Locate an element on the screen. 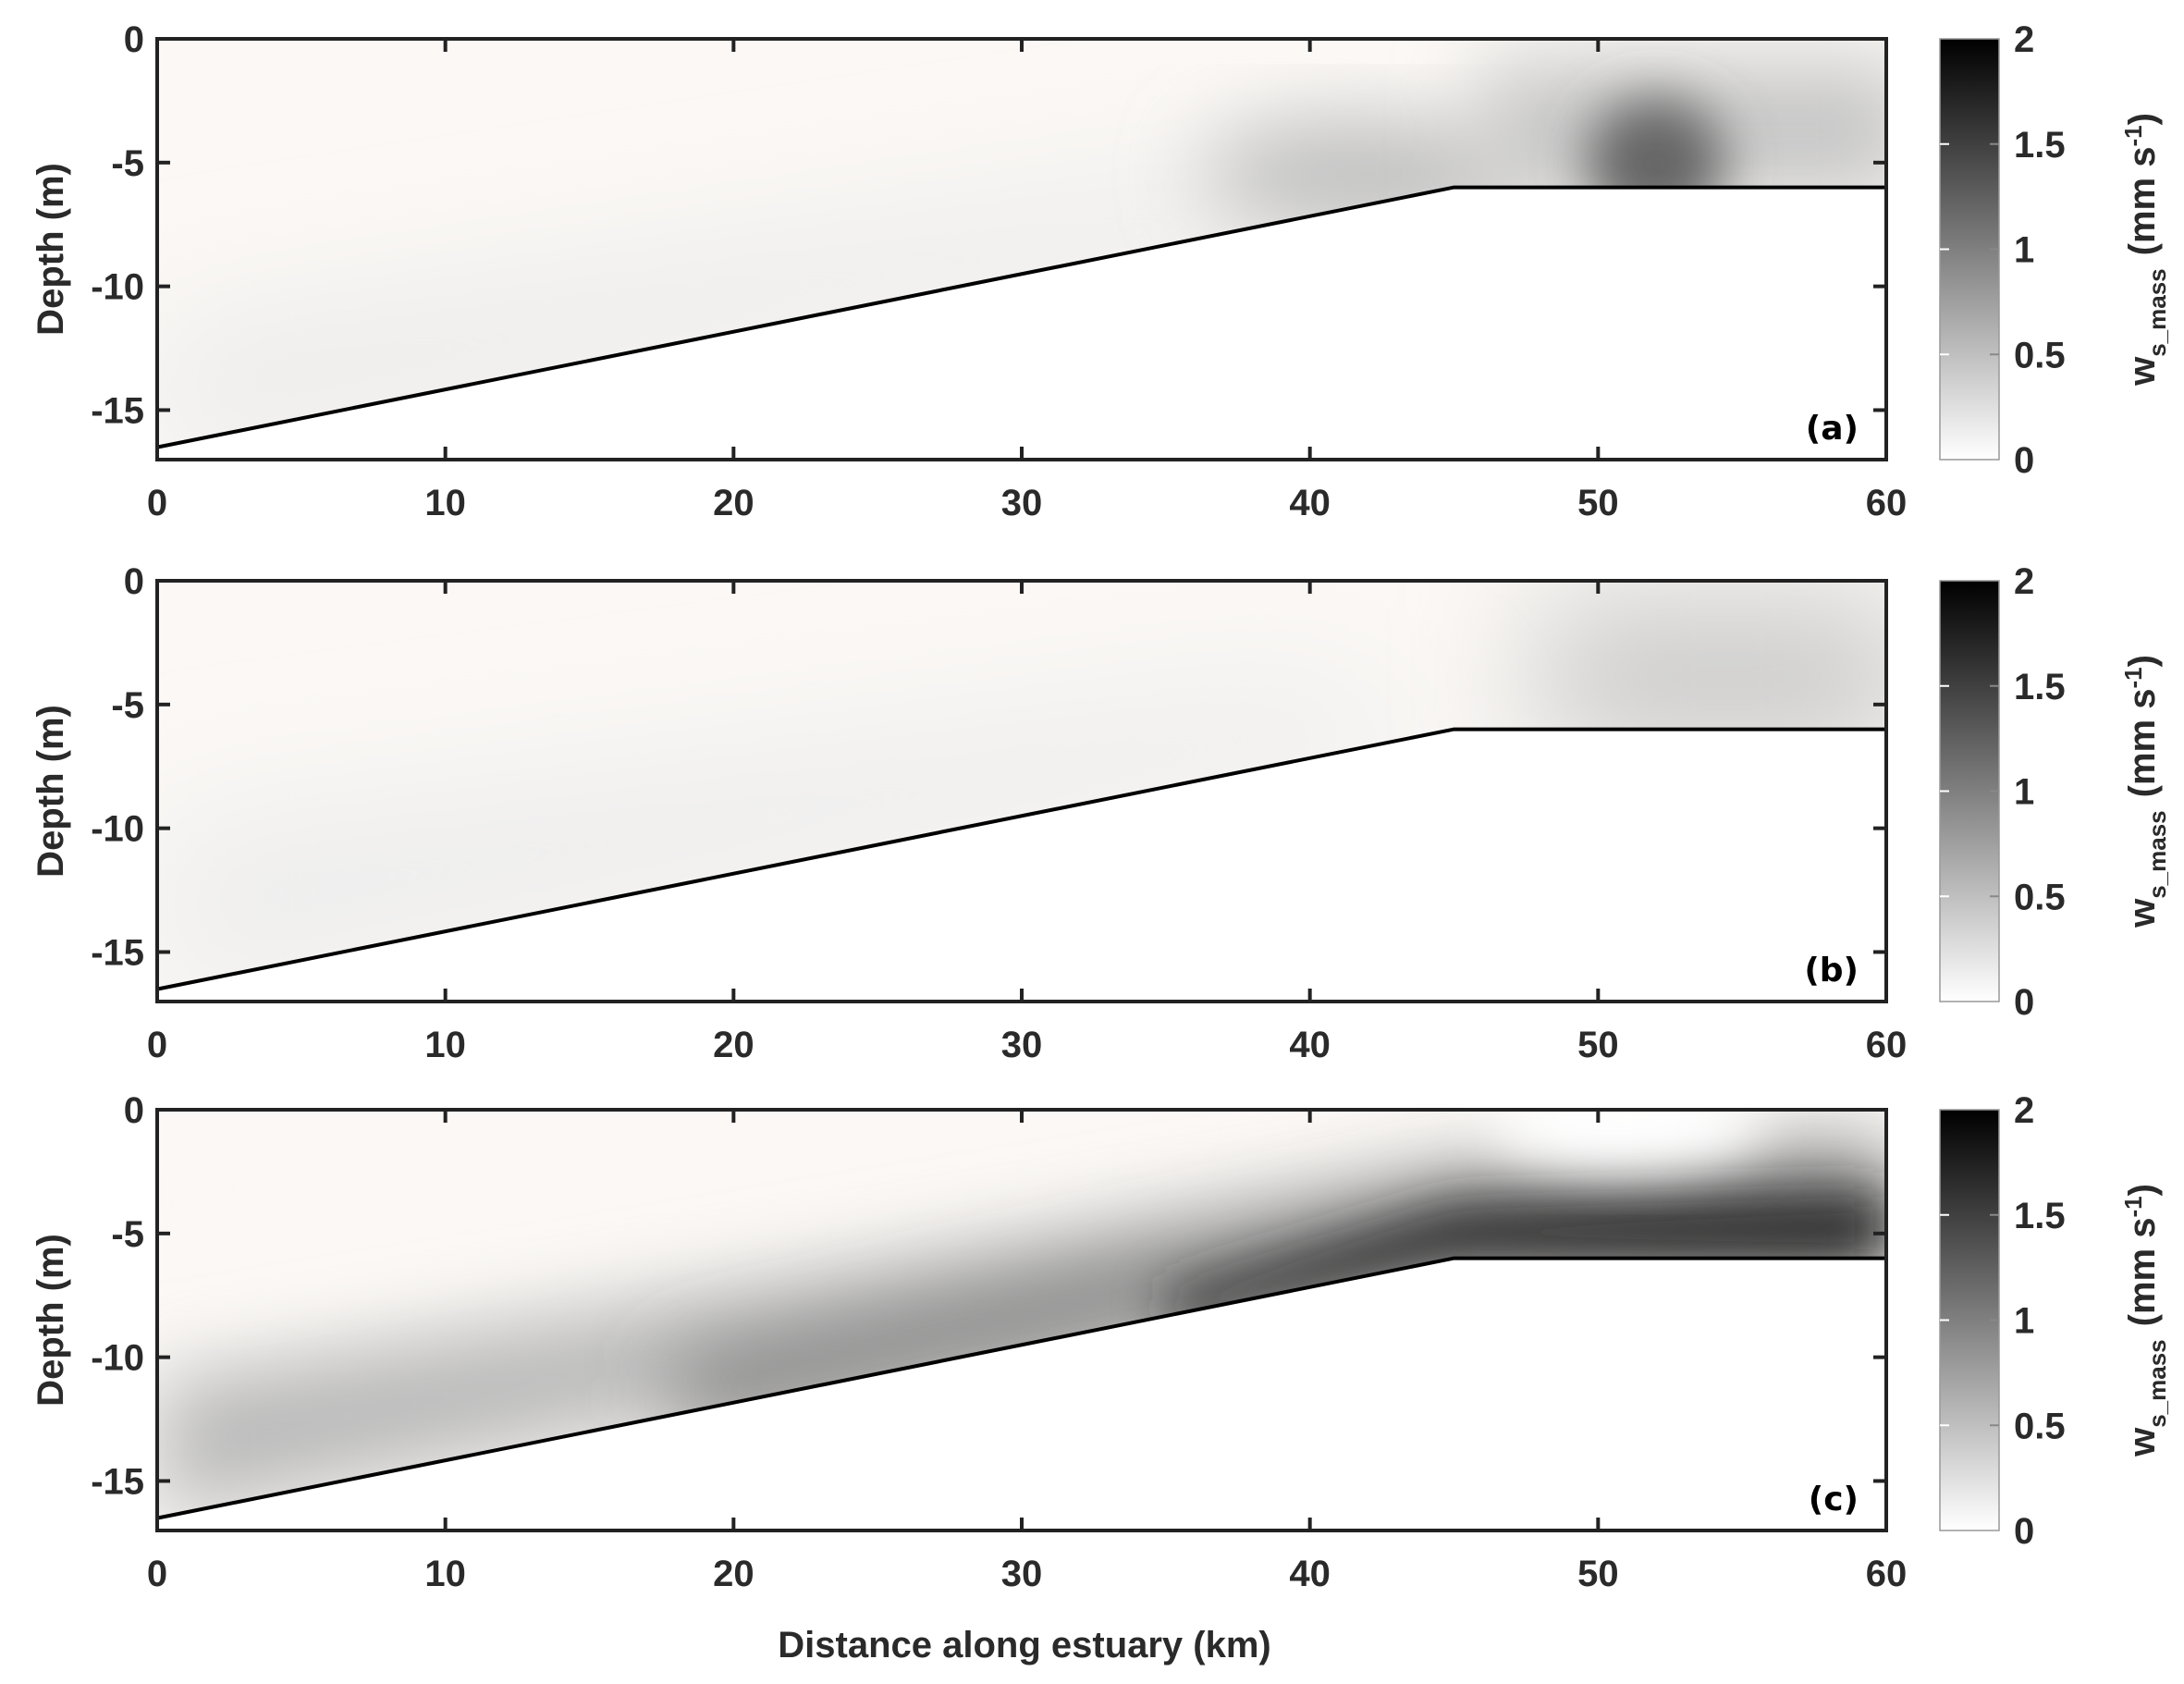 The width and height of the screenshot is (2184, 1684). field-band is located at coordinates (805, 835).